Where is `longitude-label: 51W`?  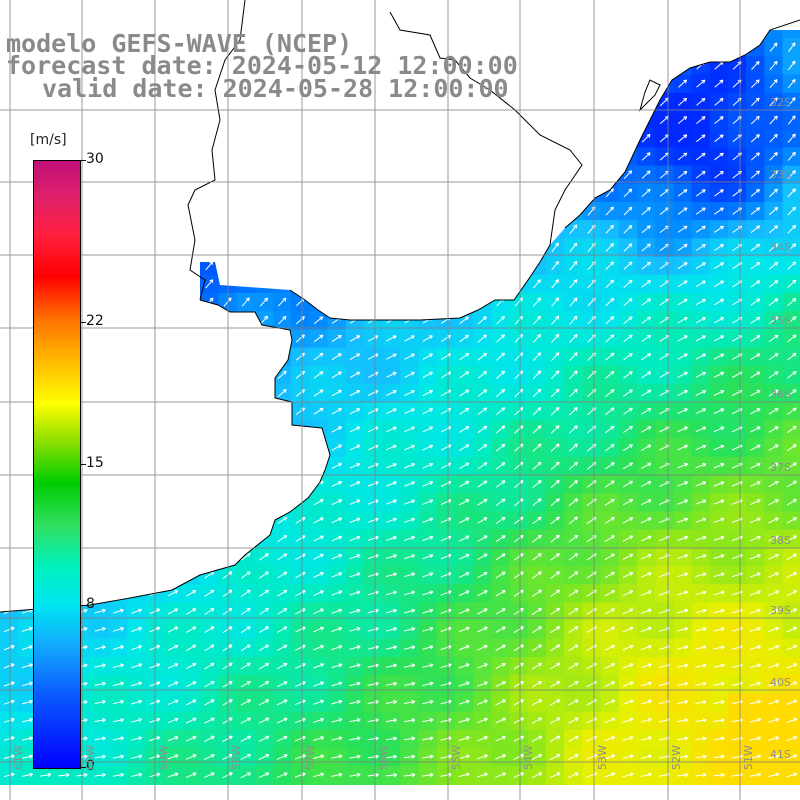 longitude-label: 51W is located at coordinates (748, 757).